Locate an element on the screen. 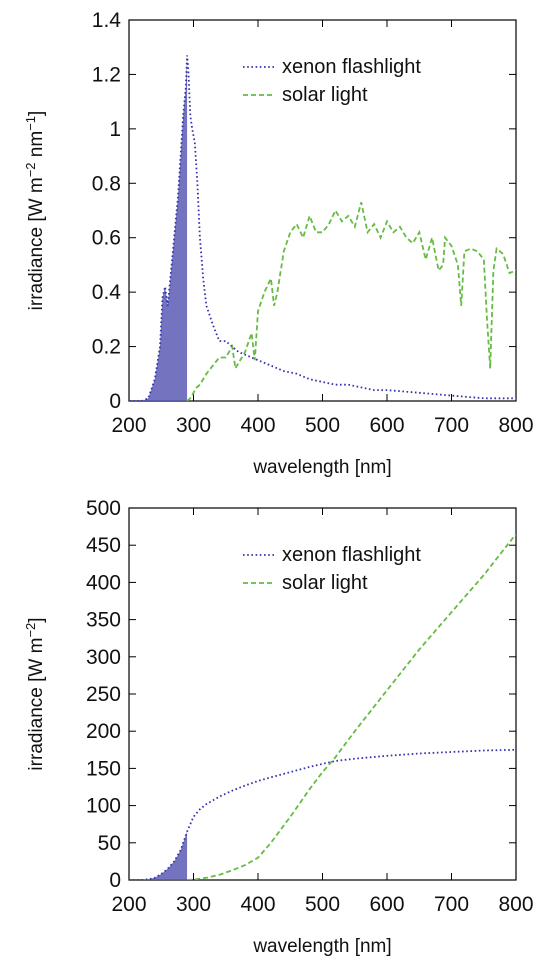 Image resolution: width=542 pixels, height=957 pixels. y-axis-title: irradiance [W m−2 nm−1] is located at coordinates (35, 211).